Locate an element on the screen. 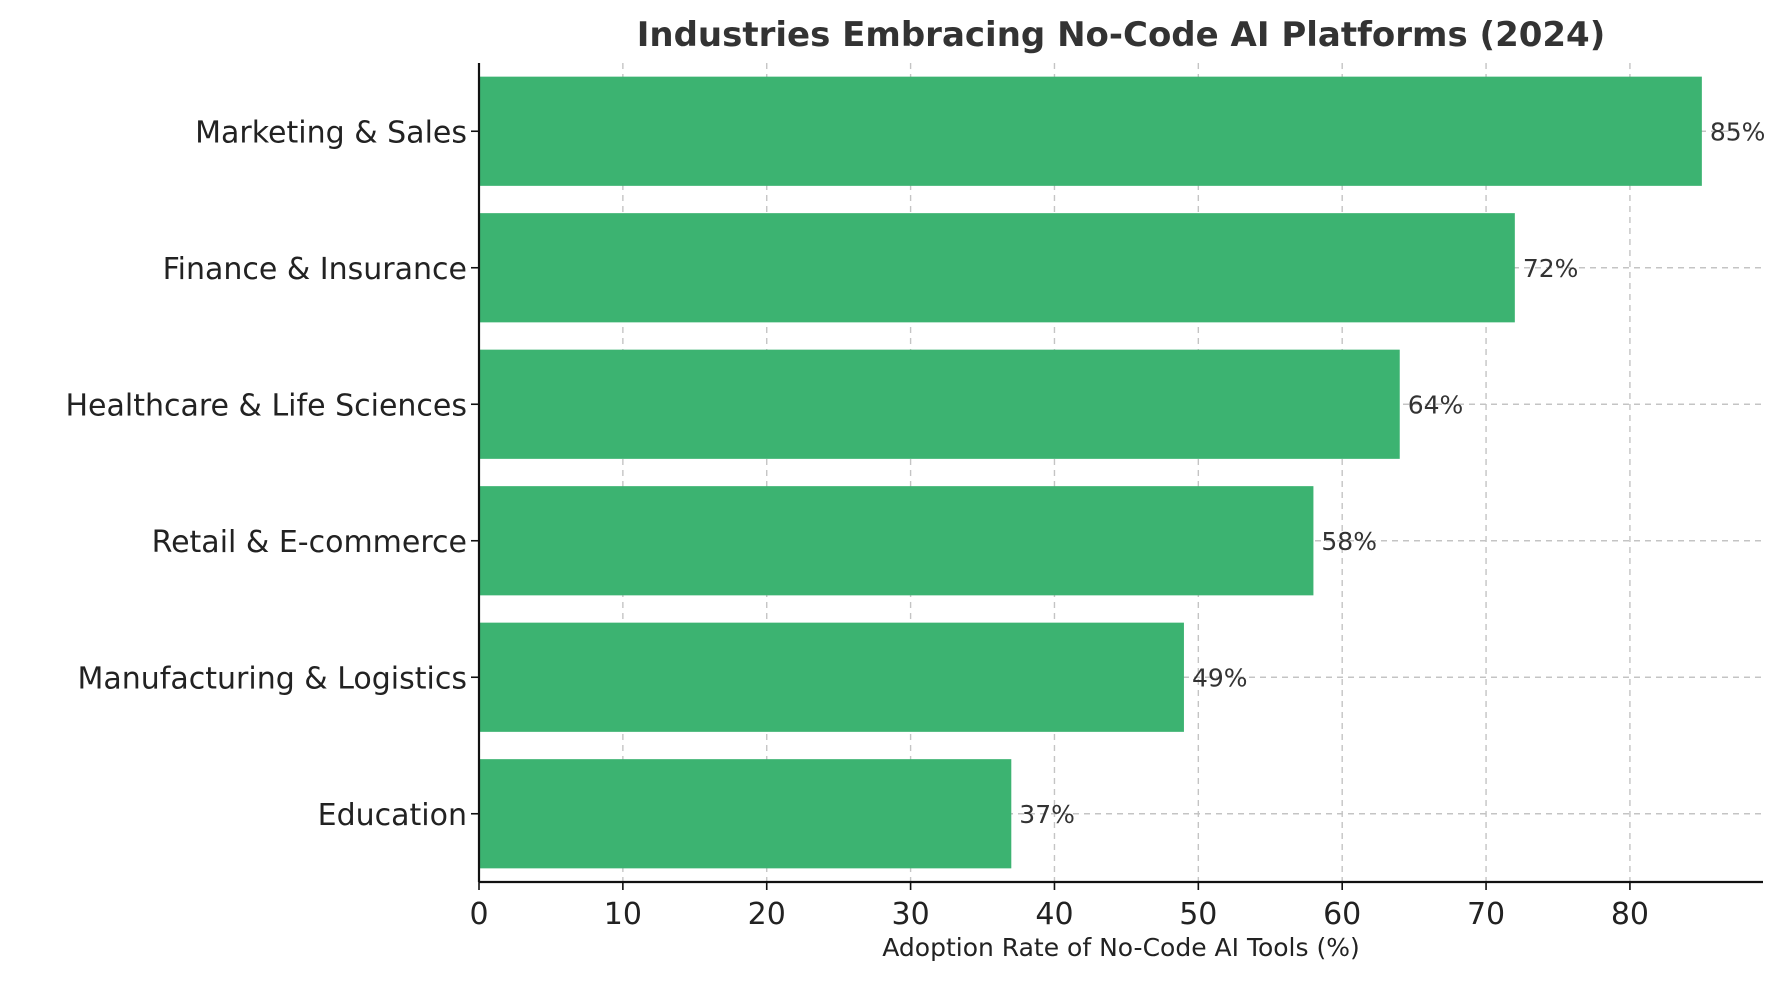 This screenshot has height=984, width=1785. y-tick-label: Finance & Insurance is located at coordinates (315, 269).